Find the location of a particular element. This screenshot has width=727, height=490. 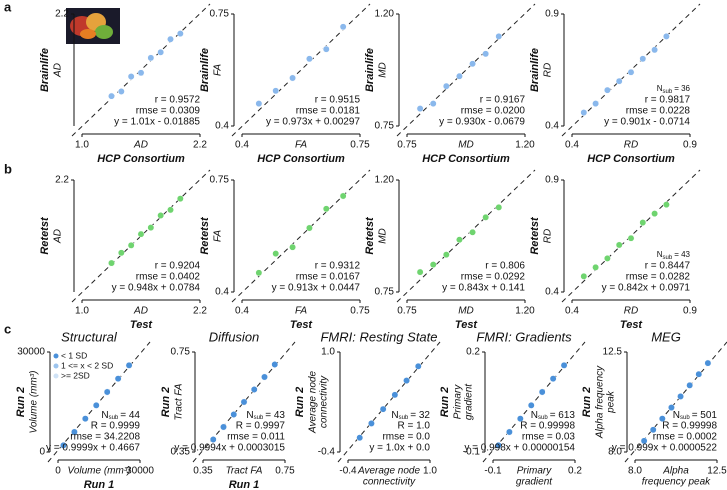

x-tick-label: 0.9 is located at coordinates (690, 311).